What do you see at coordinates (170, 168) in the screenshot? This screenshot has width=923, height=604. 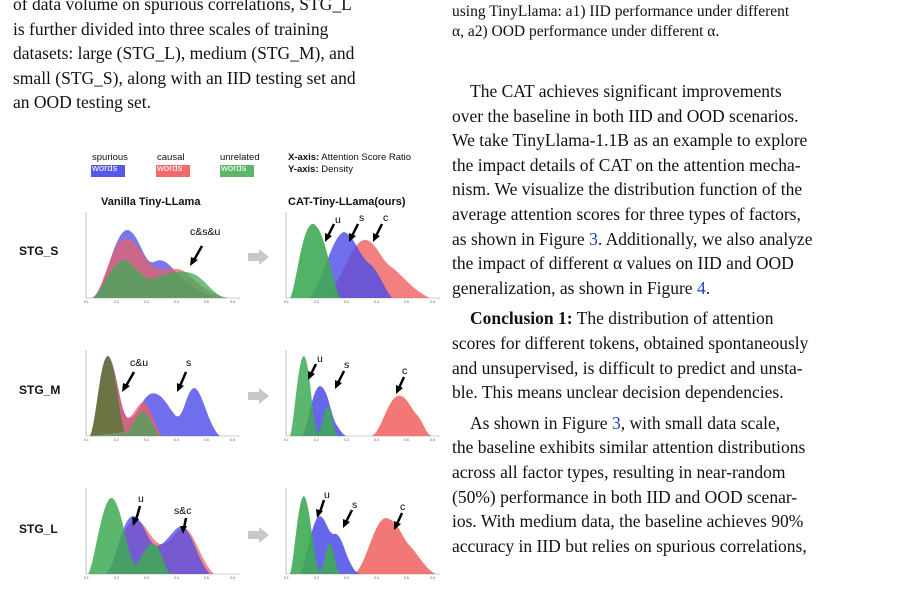 I see `legend-label-causal-words: words` at bounding box center [170, 168].